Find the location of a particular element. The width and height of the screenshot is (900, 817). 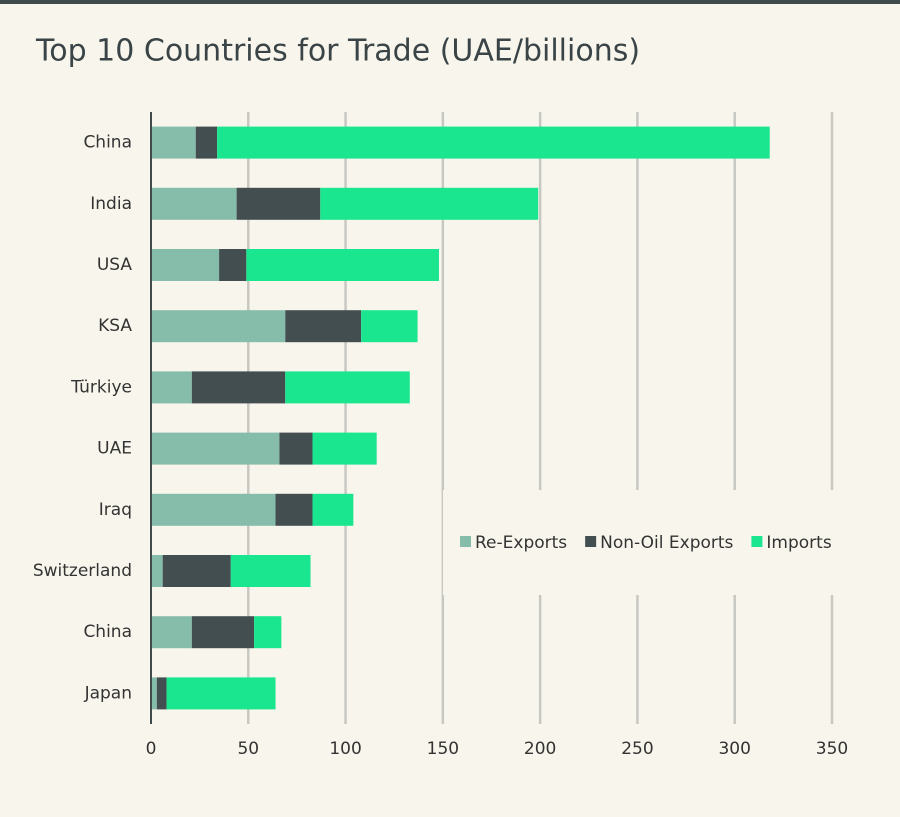

x-tick-label: 250 is located at coordinates (637, 749).